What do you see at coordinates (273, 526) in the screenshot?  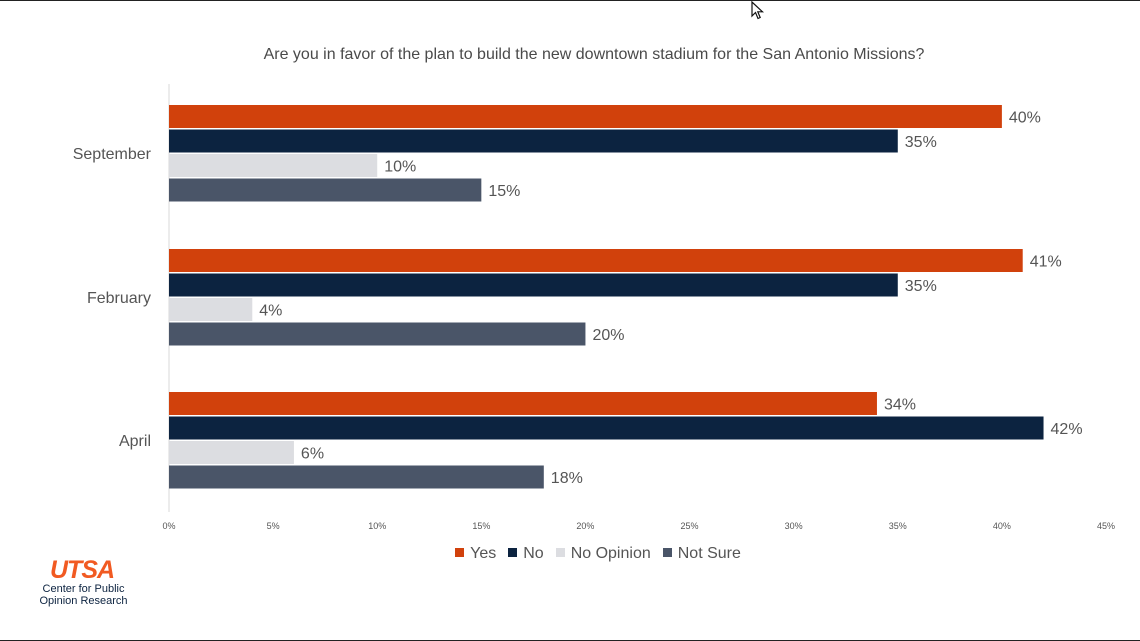 I see `x-tick-label: 5%` at bounding box center [273, 526].